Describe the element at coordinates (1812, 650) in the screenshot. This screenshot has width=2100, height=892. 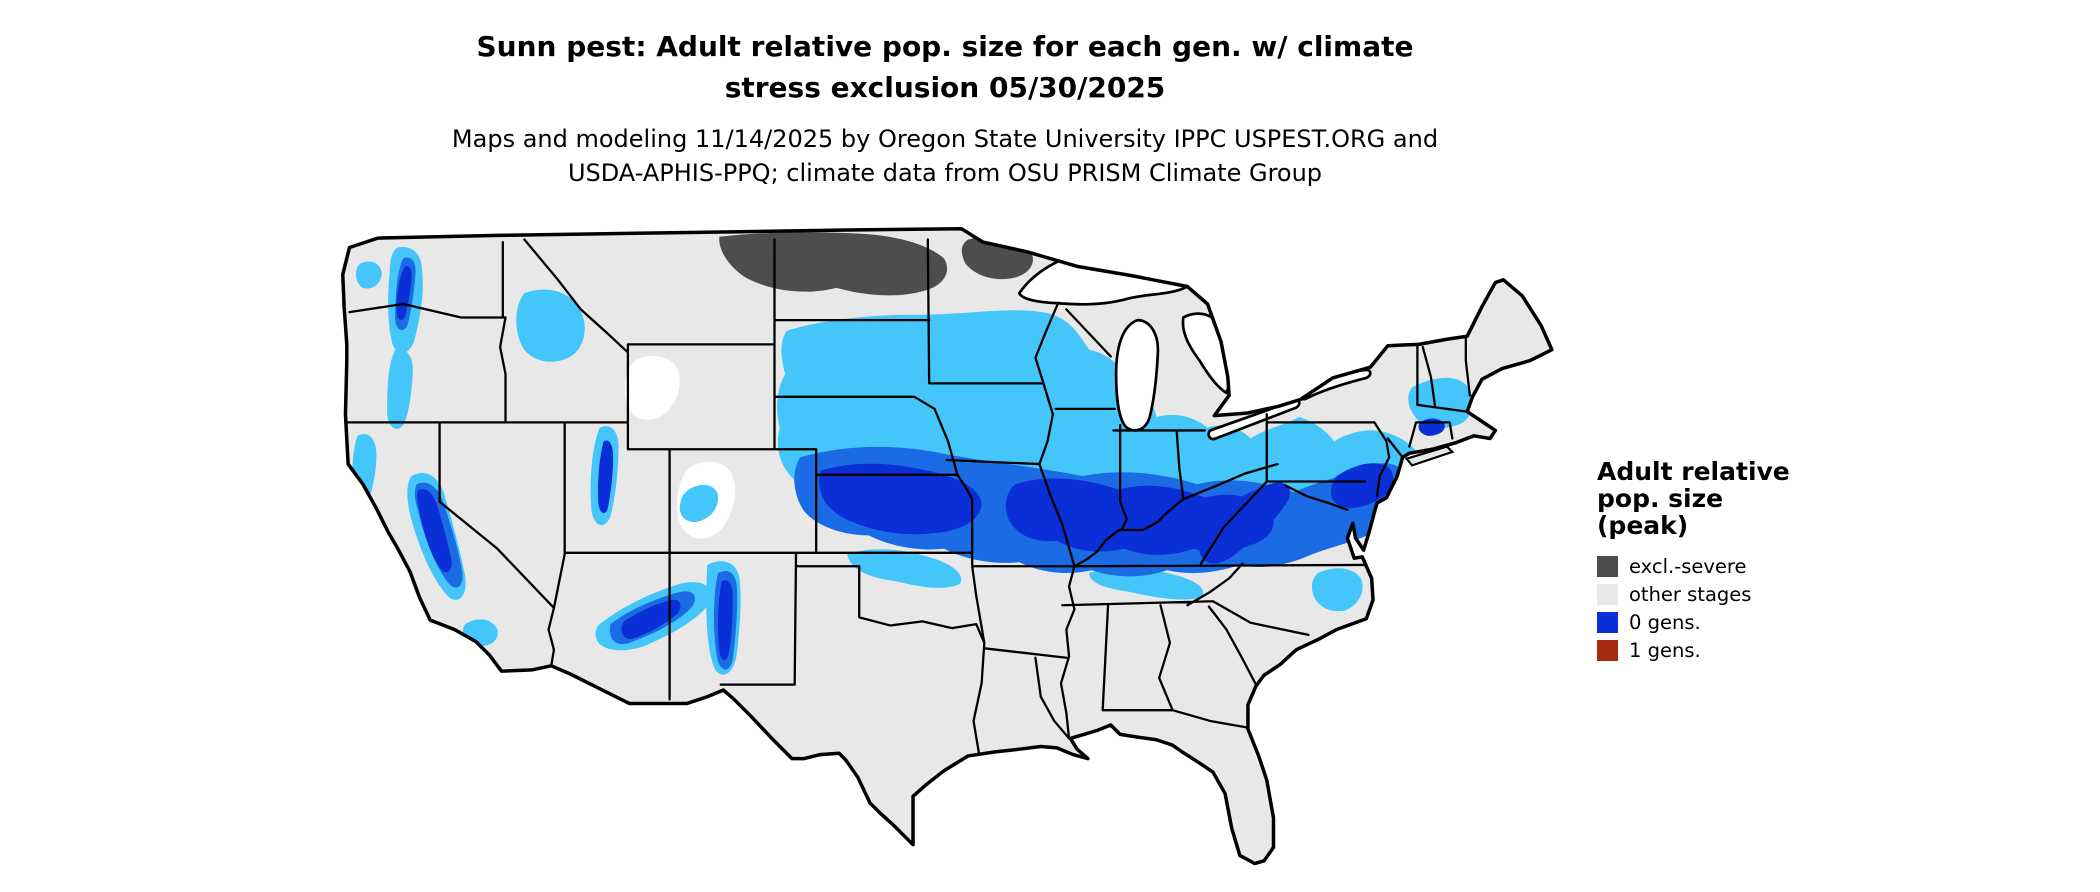
I see `legend-item: 1 gens.` at that location.